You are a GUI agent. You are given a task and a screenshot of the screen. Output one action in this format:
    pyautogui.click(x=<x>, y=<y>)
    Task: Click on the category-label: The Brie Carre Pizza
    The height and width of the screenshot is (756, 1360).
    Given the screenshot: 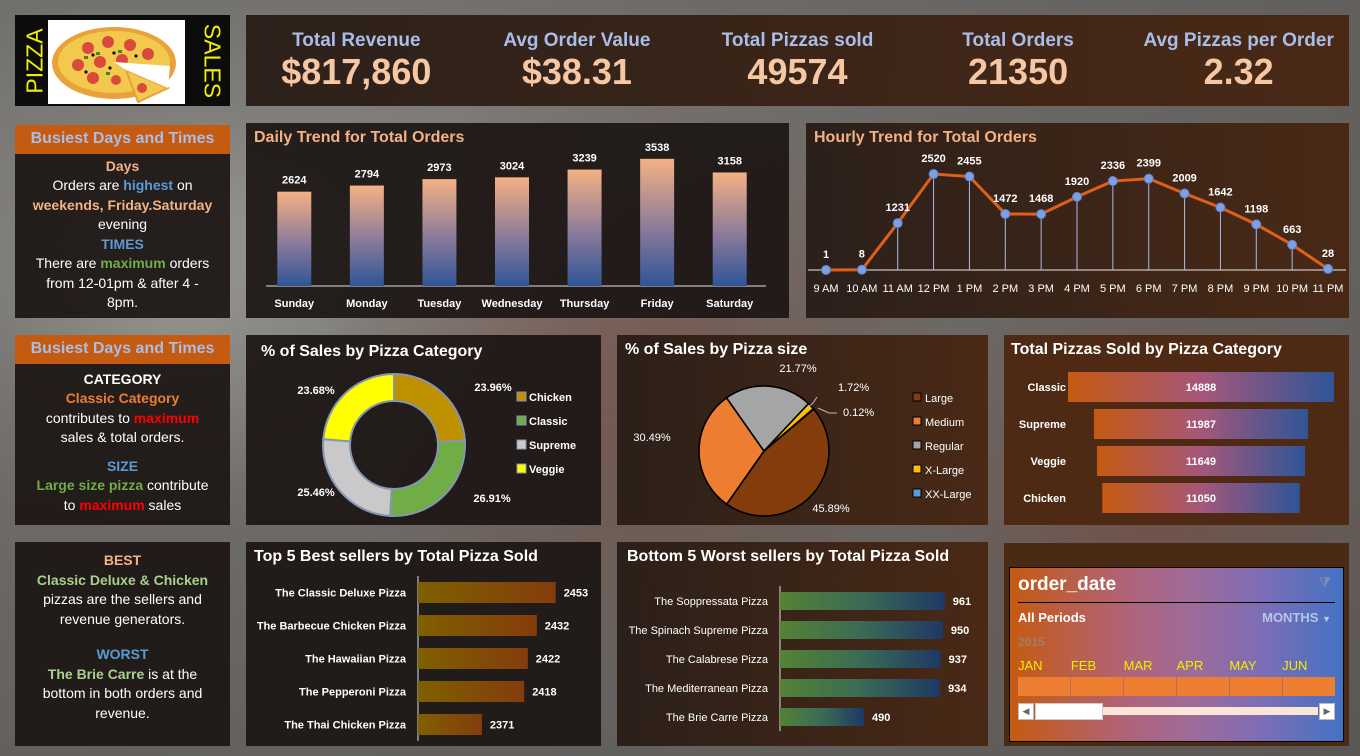 What is the action you would take?
    pyautogui.click(x=717, y=718)
    